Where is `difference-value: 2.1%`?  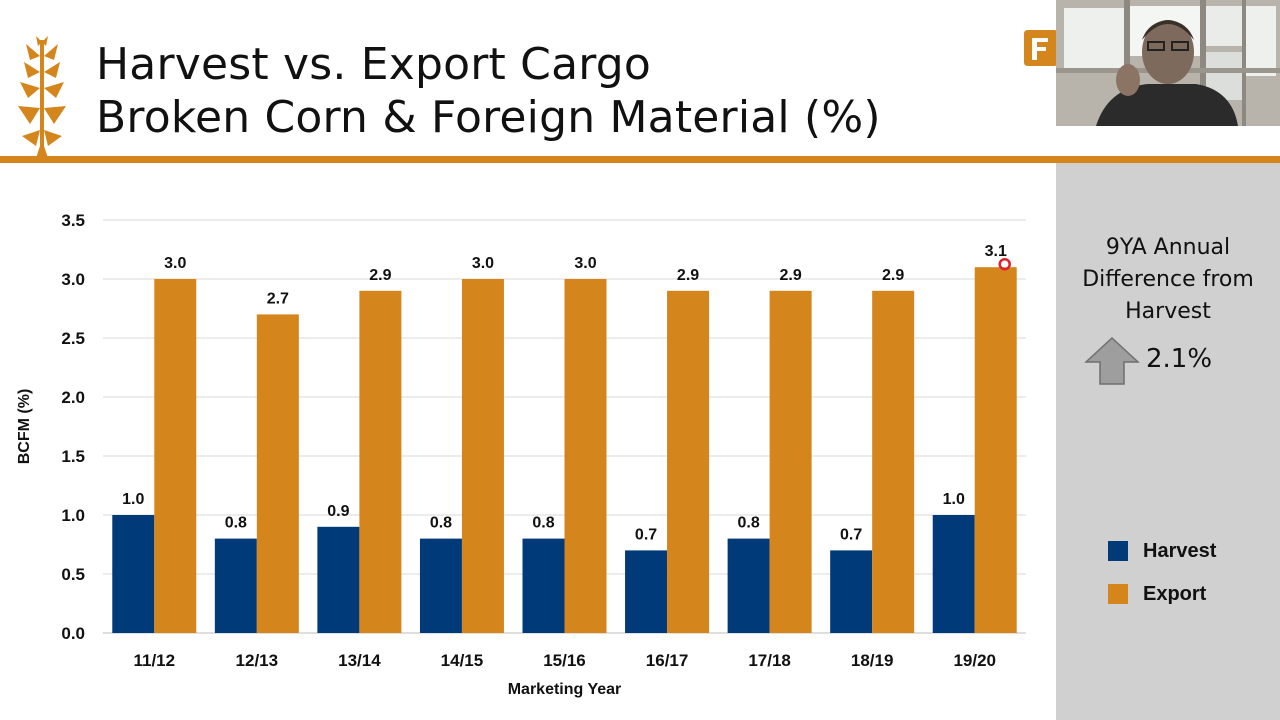 difference-value: 2.1% is located at coordinates (1179, 359).